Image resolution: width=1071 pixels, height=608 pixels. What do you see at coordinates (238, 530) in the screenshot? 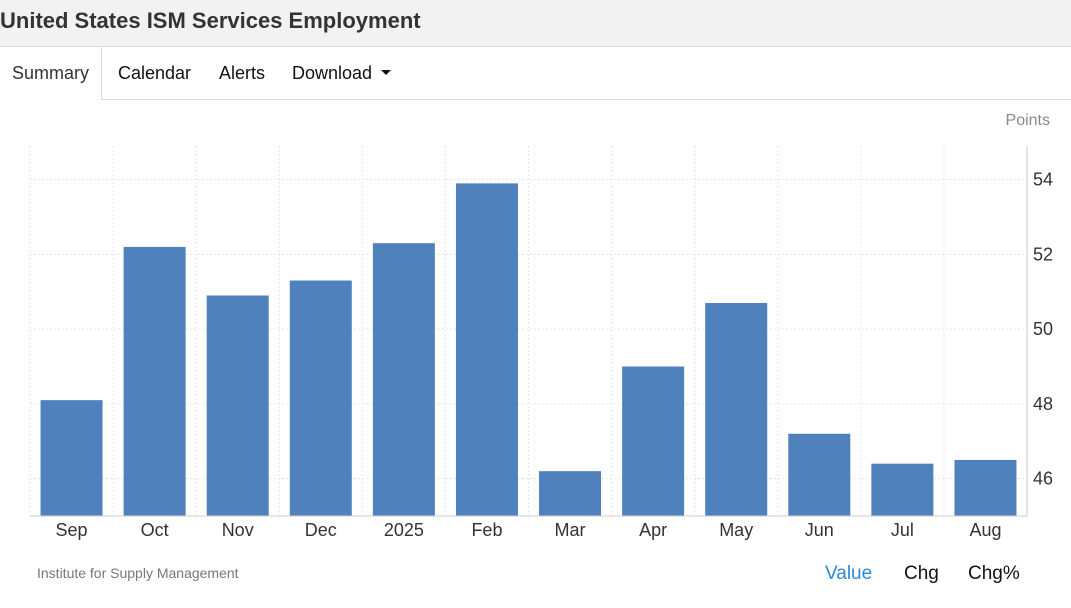
I see `x-tick-label: Nov` at bounding box center [238, 530].